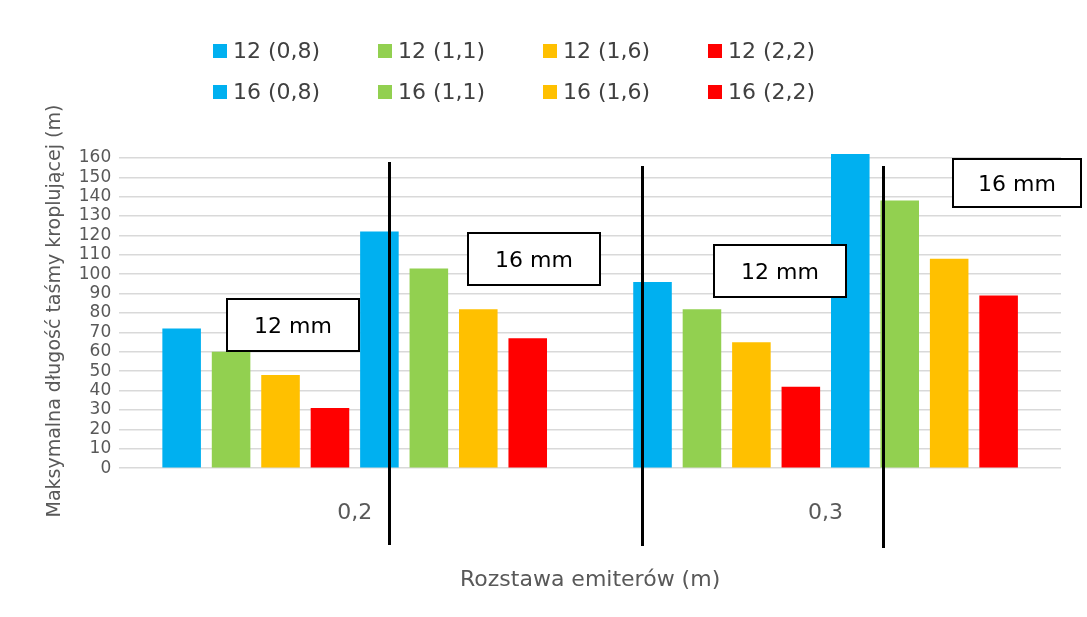 The width and height of the screenshot is (1087, 617). Describe the element at coordinates (53, 311) in the screenshot. I see `y-axis-title: Maksymalna długość taśmy kroplującej (m)` at that location.